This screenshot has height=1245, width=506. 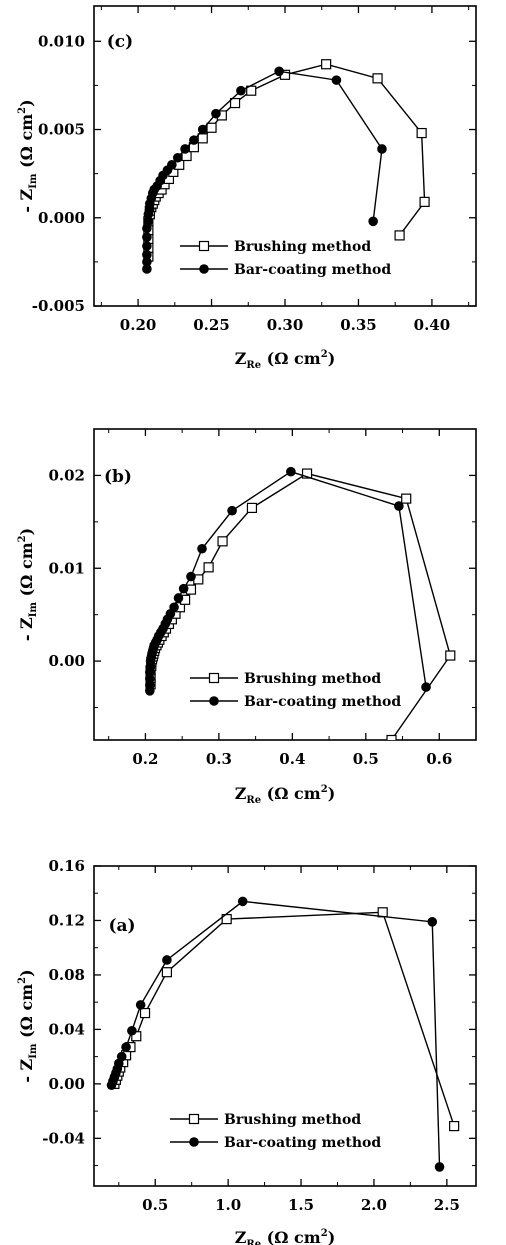 What do you see at coordinates (66, 975) in the screenshot?
I see `y-tick-label: 0.08` at bounding box center [66, 975].